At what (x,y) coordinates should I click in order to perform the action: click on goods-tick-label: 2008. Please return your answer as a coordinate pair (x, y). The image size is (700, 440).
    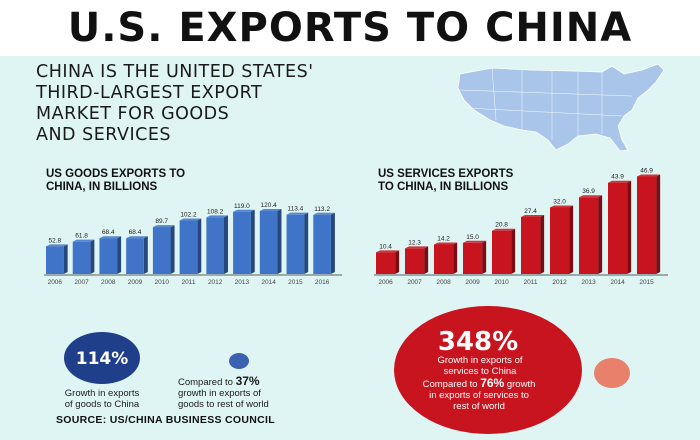
    Looking at the image, I should click on (108, 282).